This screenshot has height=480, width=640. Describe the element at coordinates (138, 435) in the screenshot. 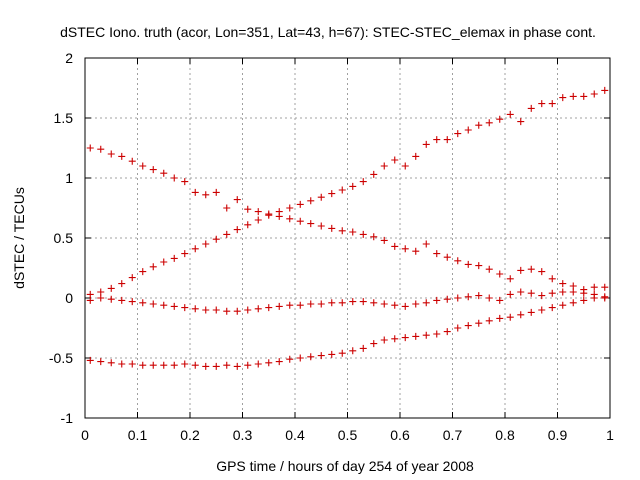

I see `x-tick-label: 0.1` at that location.